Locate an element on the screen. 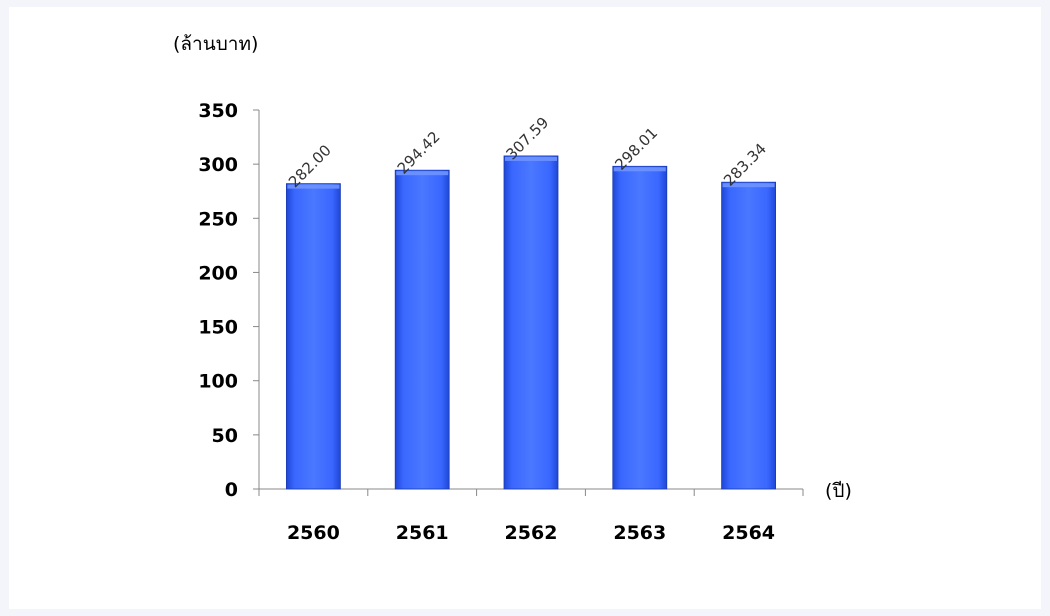 Image resolution: width=1050 pixels, height=616 pixels. y-tick-label: 250 is located at coordinates (218, 219).